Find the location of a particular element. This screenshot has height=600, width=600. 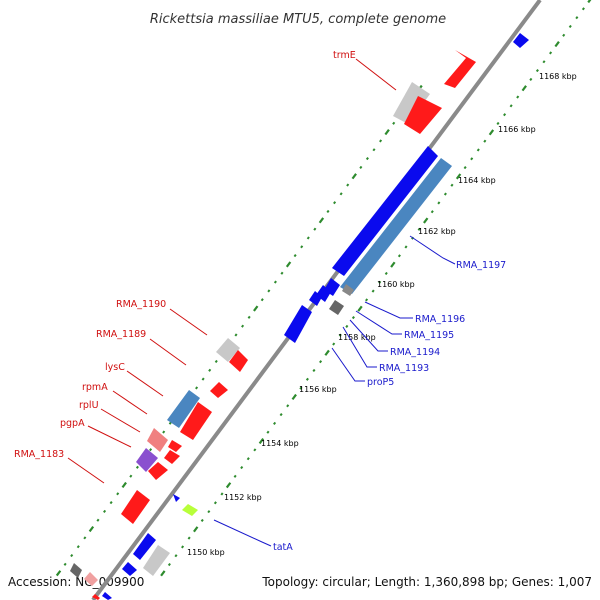

gene-RMA_1190-shape is located at coordinates (228, 350).